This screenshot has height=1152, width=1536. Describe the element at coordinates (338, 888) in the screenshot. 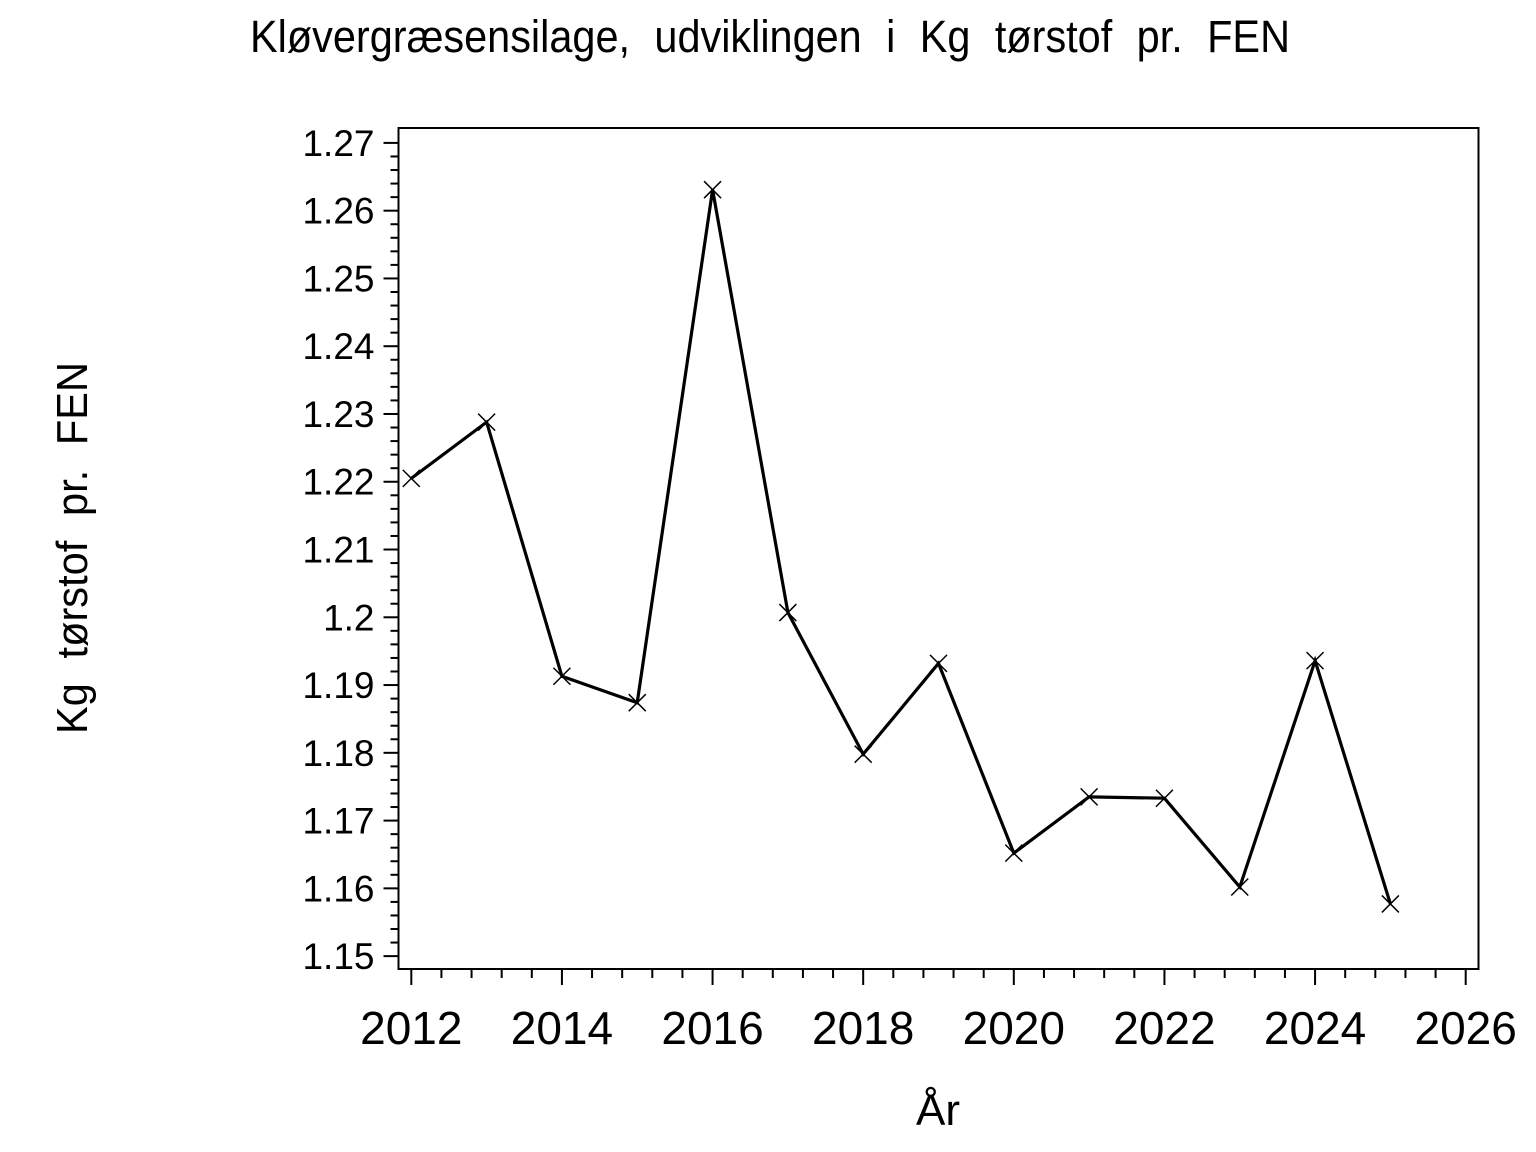

I see `y-tick-label: 1.16` at that location.